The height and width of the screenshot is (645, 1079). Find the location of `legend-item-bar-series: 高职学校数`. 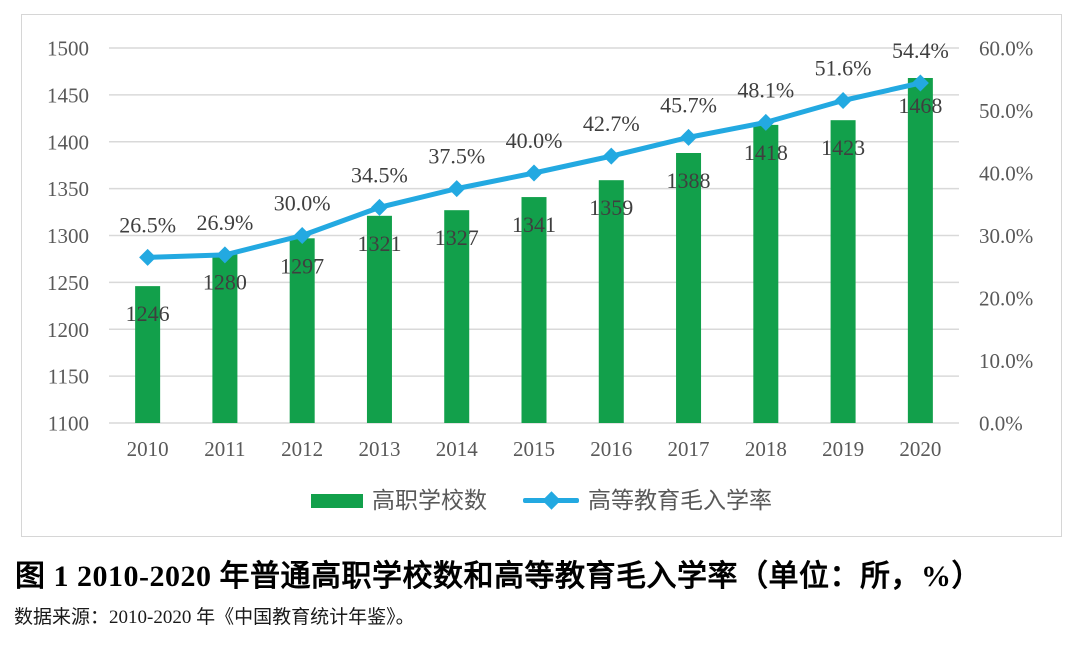

legend-item-bar-series: 高职学校数 is located at coordinates (399, 500).